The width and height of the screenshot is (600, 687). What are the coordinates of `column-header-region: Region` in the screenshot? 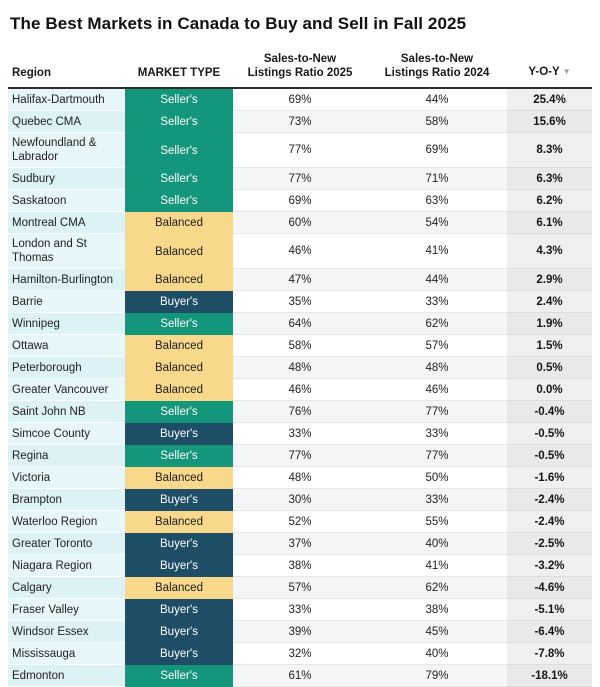 It's located at (66, 68).